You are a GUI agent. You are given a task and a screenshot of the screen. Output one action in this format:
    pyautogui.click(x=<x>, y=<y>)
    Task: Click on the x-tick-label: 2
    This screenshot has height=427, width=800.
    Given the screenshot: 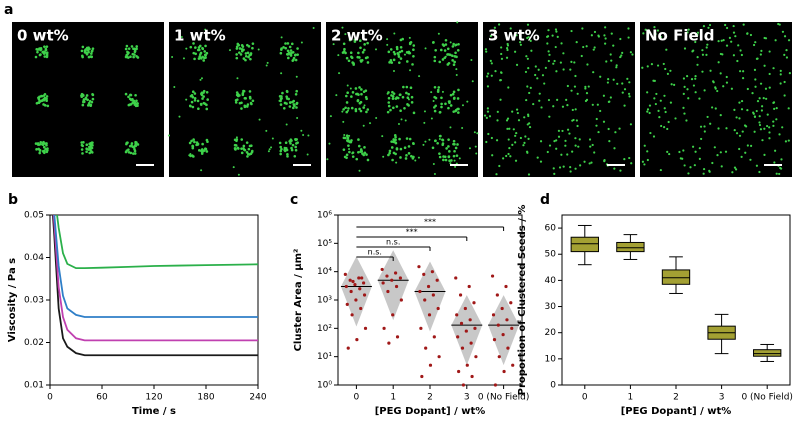 What is the action you would take?
    pyautogui.click(x=430, y=398)
    